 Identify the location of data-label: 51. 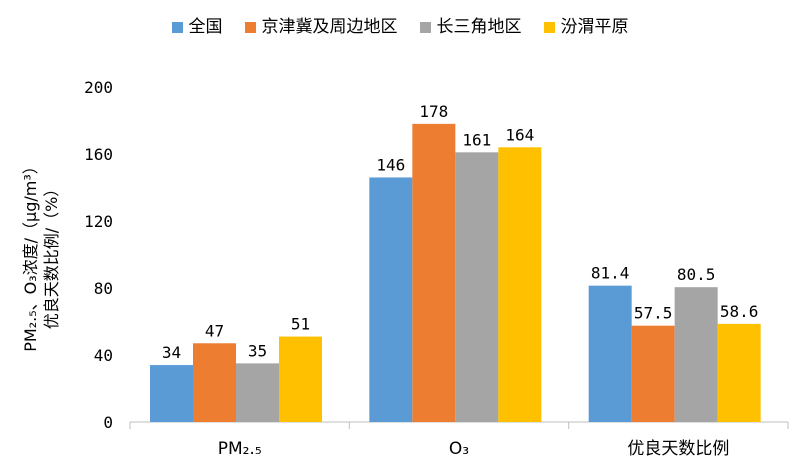
(300, 324).